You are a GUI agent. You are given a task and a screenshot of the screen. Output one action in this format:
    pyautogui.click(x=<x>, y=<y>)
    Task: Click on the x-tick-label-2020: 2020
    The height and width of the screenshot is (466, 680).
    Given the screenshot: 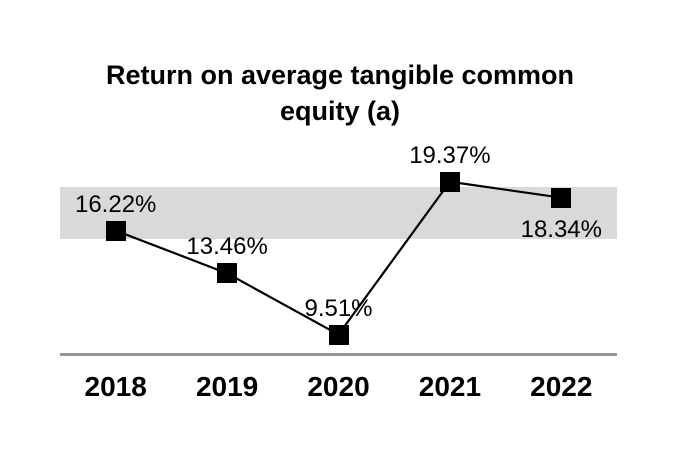 What is the action you would take?
    pyautogui.click(x=338, y=386)
    